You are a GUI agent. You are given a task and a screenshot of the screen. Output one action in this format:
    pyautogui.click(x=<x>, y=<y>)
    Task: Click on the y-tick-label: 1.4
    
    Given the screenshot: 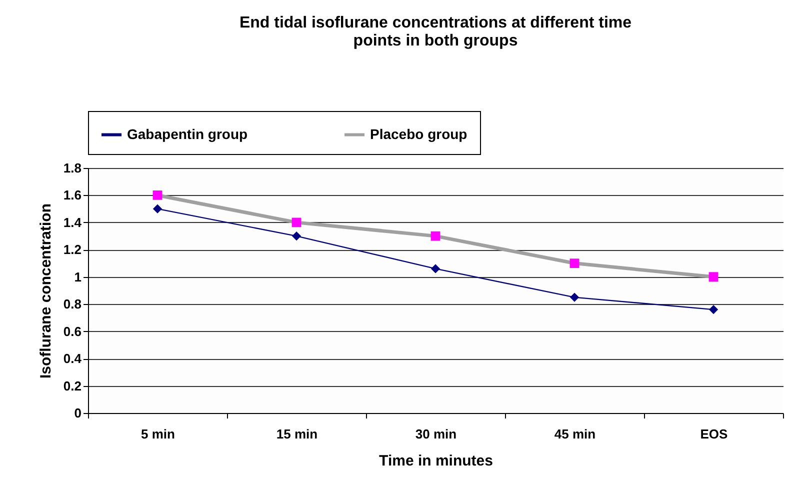 What is the action you would take?
    pyautogui.click(x=72, y=222)
    